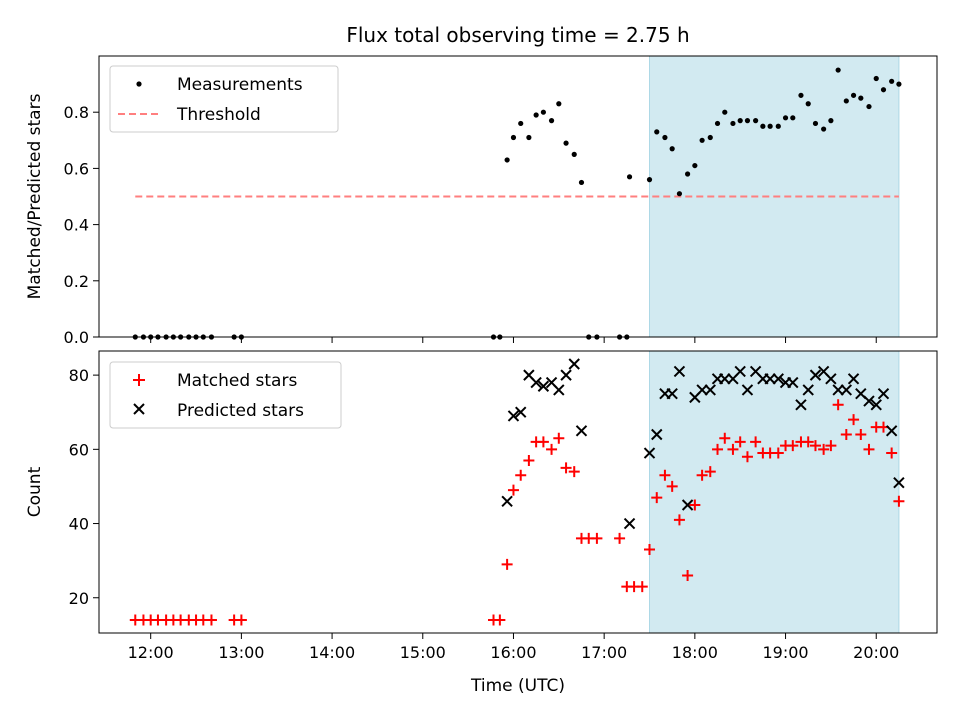 Image resolution: width=960 pixels, height=720 pixels. Describe the element at coordinates (218, 115) in the screenshot. I see `legend-threshold-label: Threshold` at that location.